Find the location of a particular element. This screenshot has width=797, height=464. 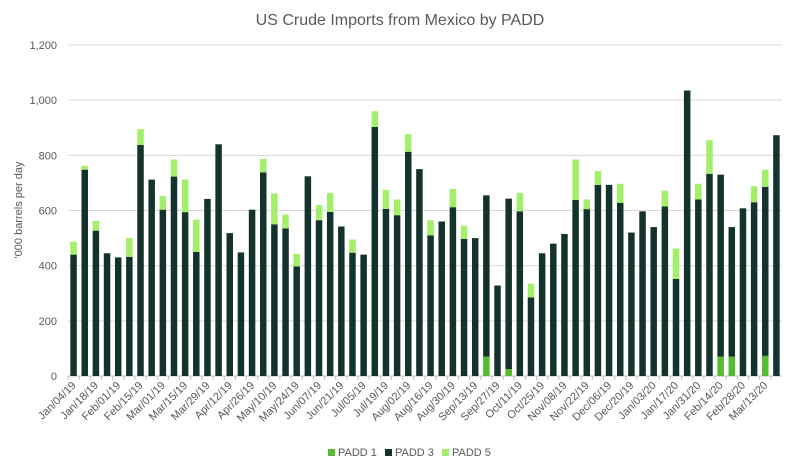

legend-label: PADD 1 is located at coordinates (357, 453).